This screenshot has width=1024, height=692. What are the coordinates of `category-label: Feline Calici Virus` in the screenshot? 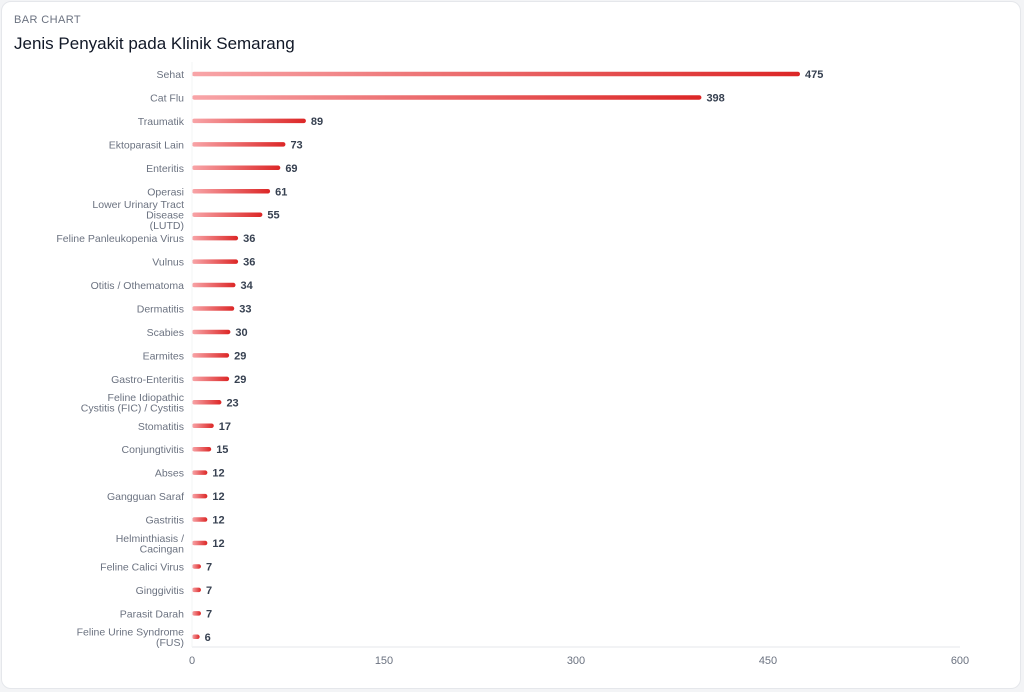 It's located at (142, 567).